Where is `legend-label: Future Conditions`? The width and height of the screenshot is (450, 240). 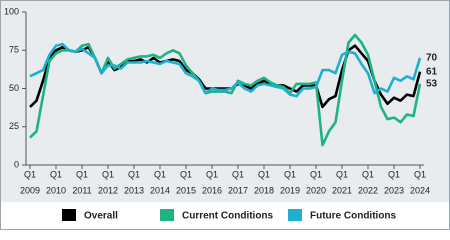 legend-label: Future Conditions is located at coordinates (353, 216).